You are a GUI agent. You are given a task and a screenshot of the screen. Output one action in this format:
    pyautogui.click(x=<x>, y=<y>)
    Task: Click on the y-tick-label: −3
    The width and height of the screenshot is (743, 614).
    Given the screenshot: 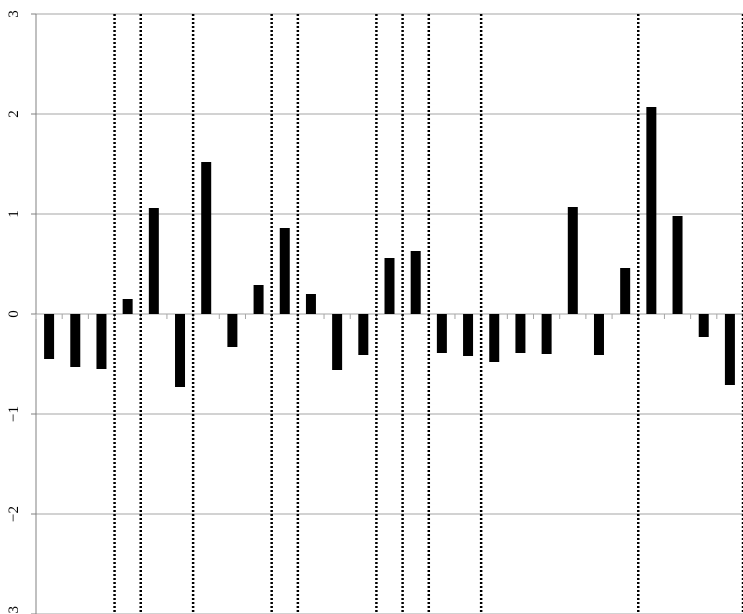 What is the action you would take?
    pyautogui.click(x=14, y=610)
    